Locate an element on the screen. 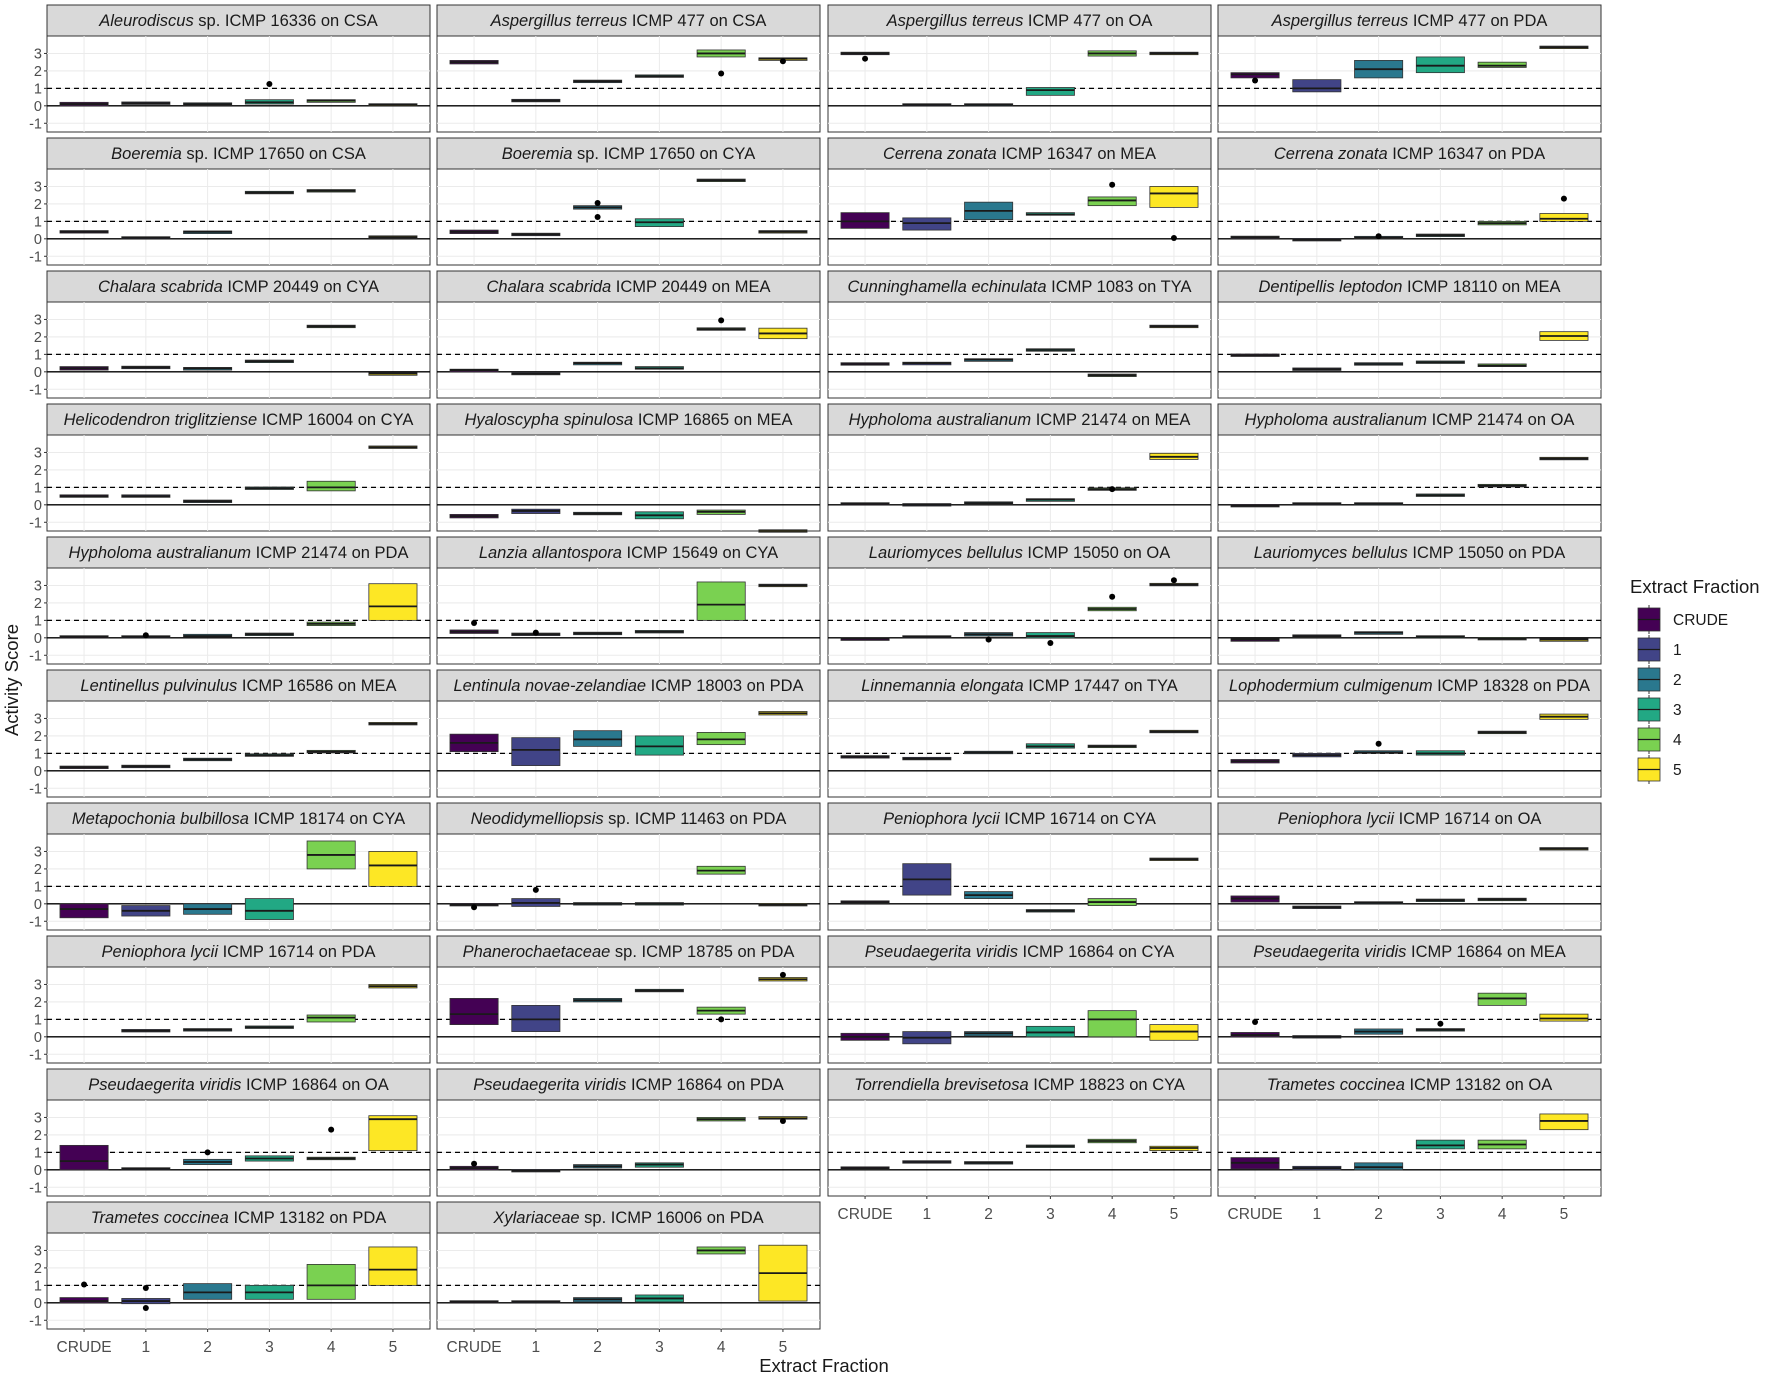 This screenshot has width=1772, height=1377. facet-title: Aspergillus terreus ICMP 477 on PDA is located at coordinates (1409, 21).